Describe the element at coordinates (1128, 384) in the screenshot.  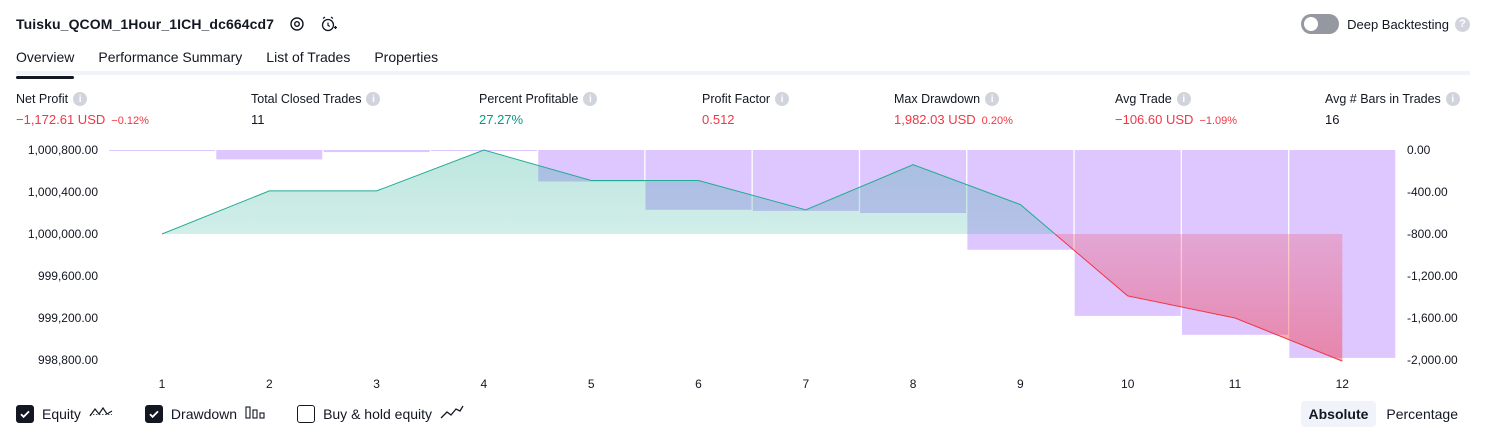
I see `x-axis-tick-label: 10` at that location.